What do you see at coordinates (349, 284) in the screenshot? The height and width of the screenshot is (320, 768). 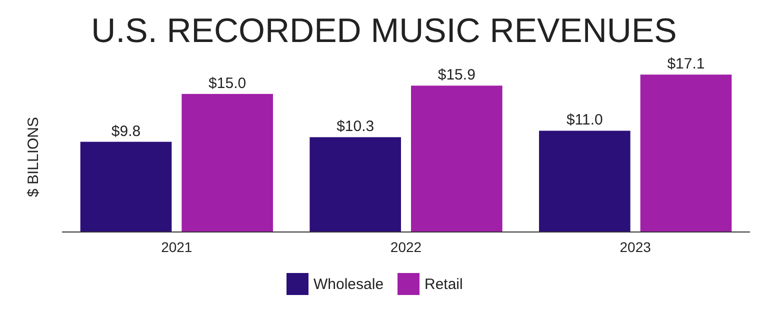 I see `legend-label: Wholesale` at bounding box center [349, 284].